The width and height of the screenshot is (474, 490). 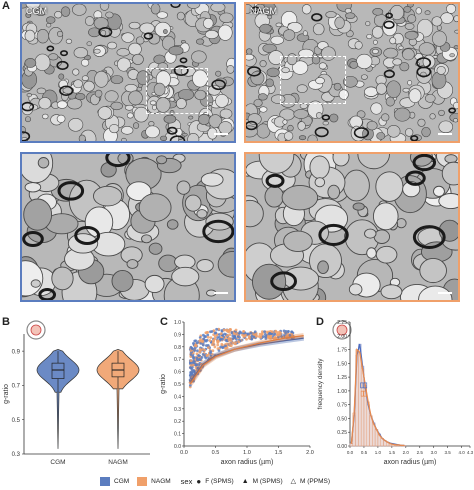 What do you see at coordinates (342, 323) in the screenshot?
I see `y-tick-label: 2.25` at bounding box center [342, 323].